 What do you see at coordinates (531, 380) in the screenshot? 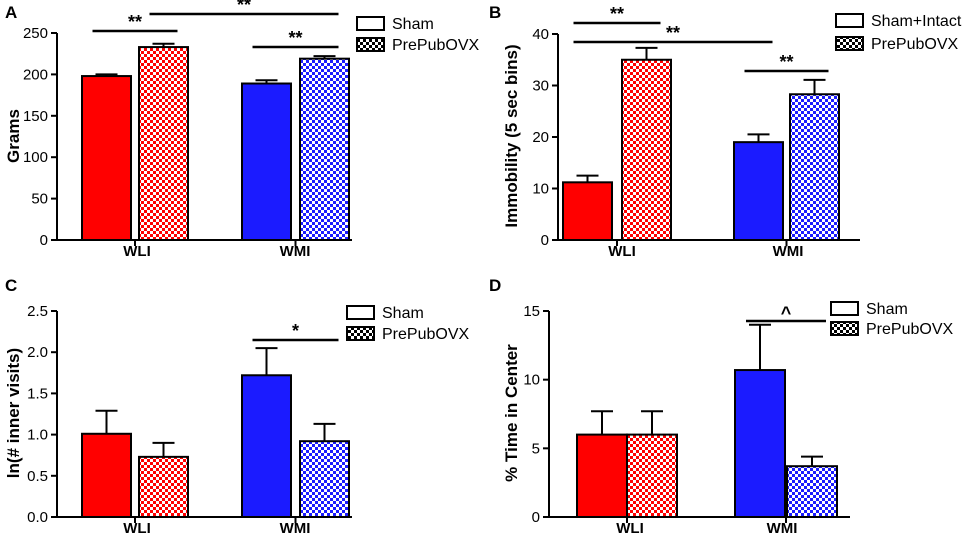
I see `y-tick-label-d-2: 10` at bounding box center [531, 380].